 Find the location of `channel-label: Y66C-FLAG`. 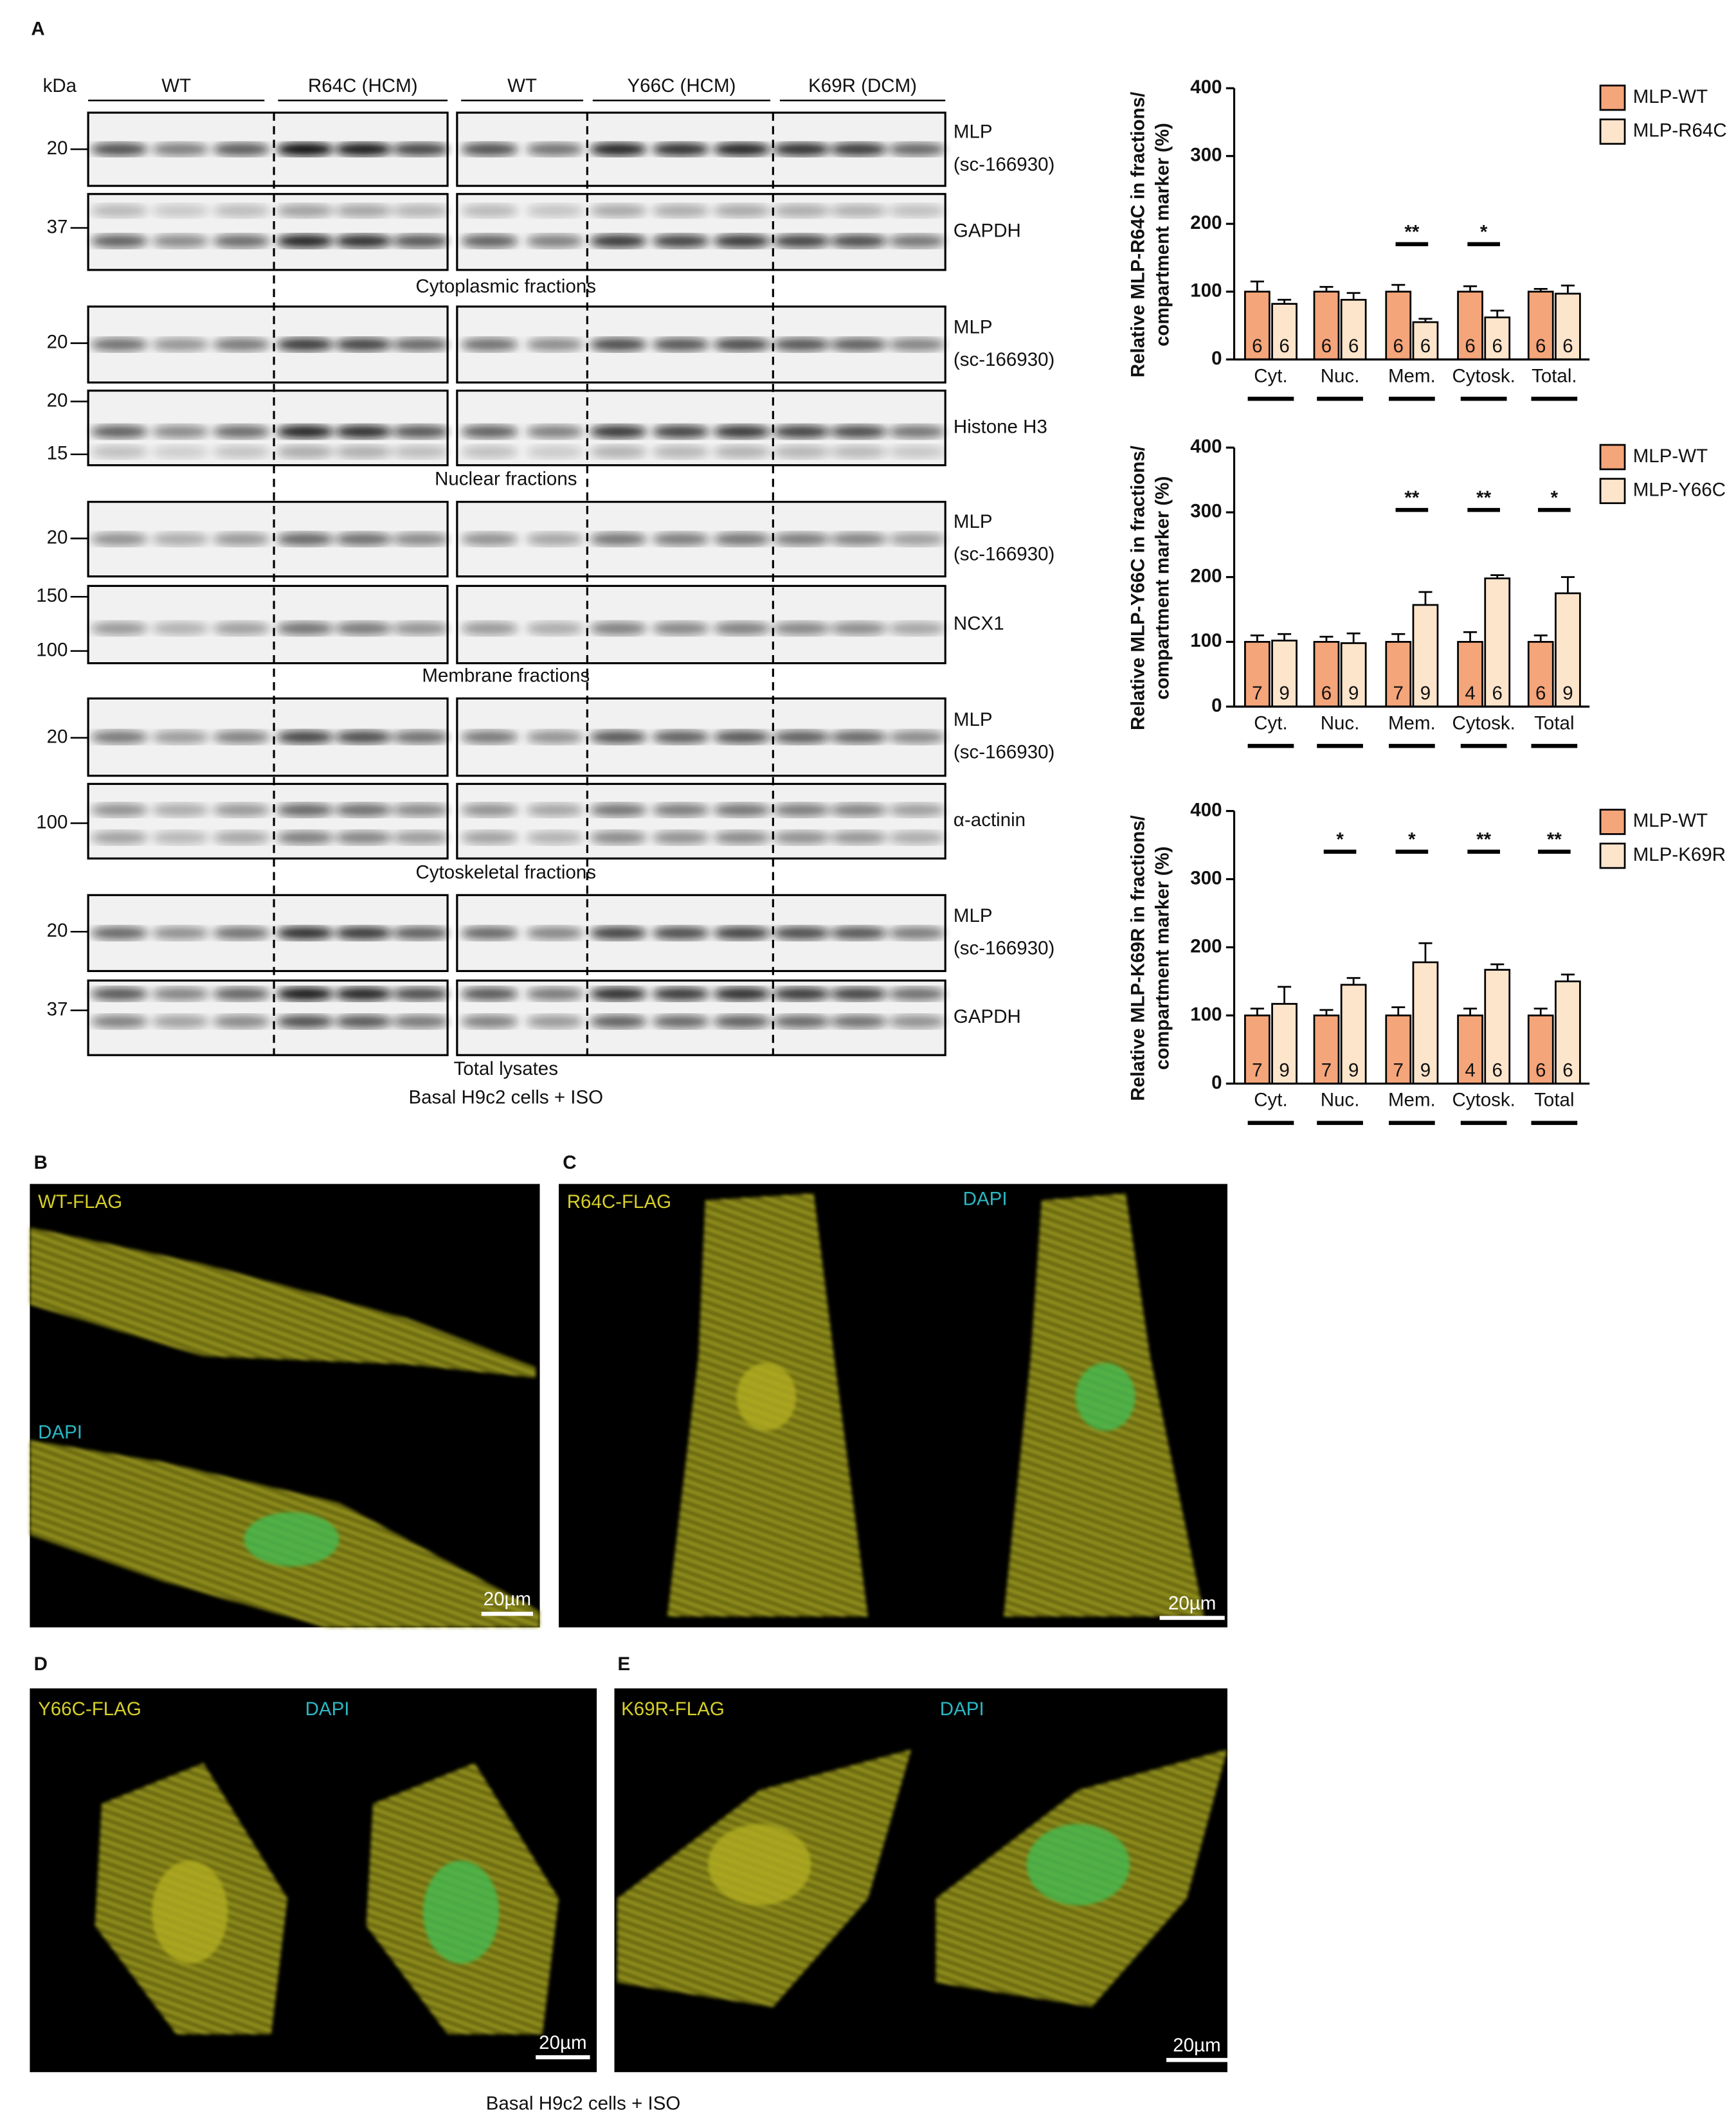

channel-label: Y66C-FLAG is located at coordinates (89, 1709).